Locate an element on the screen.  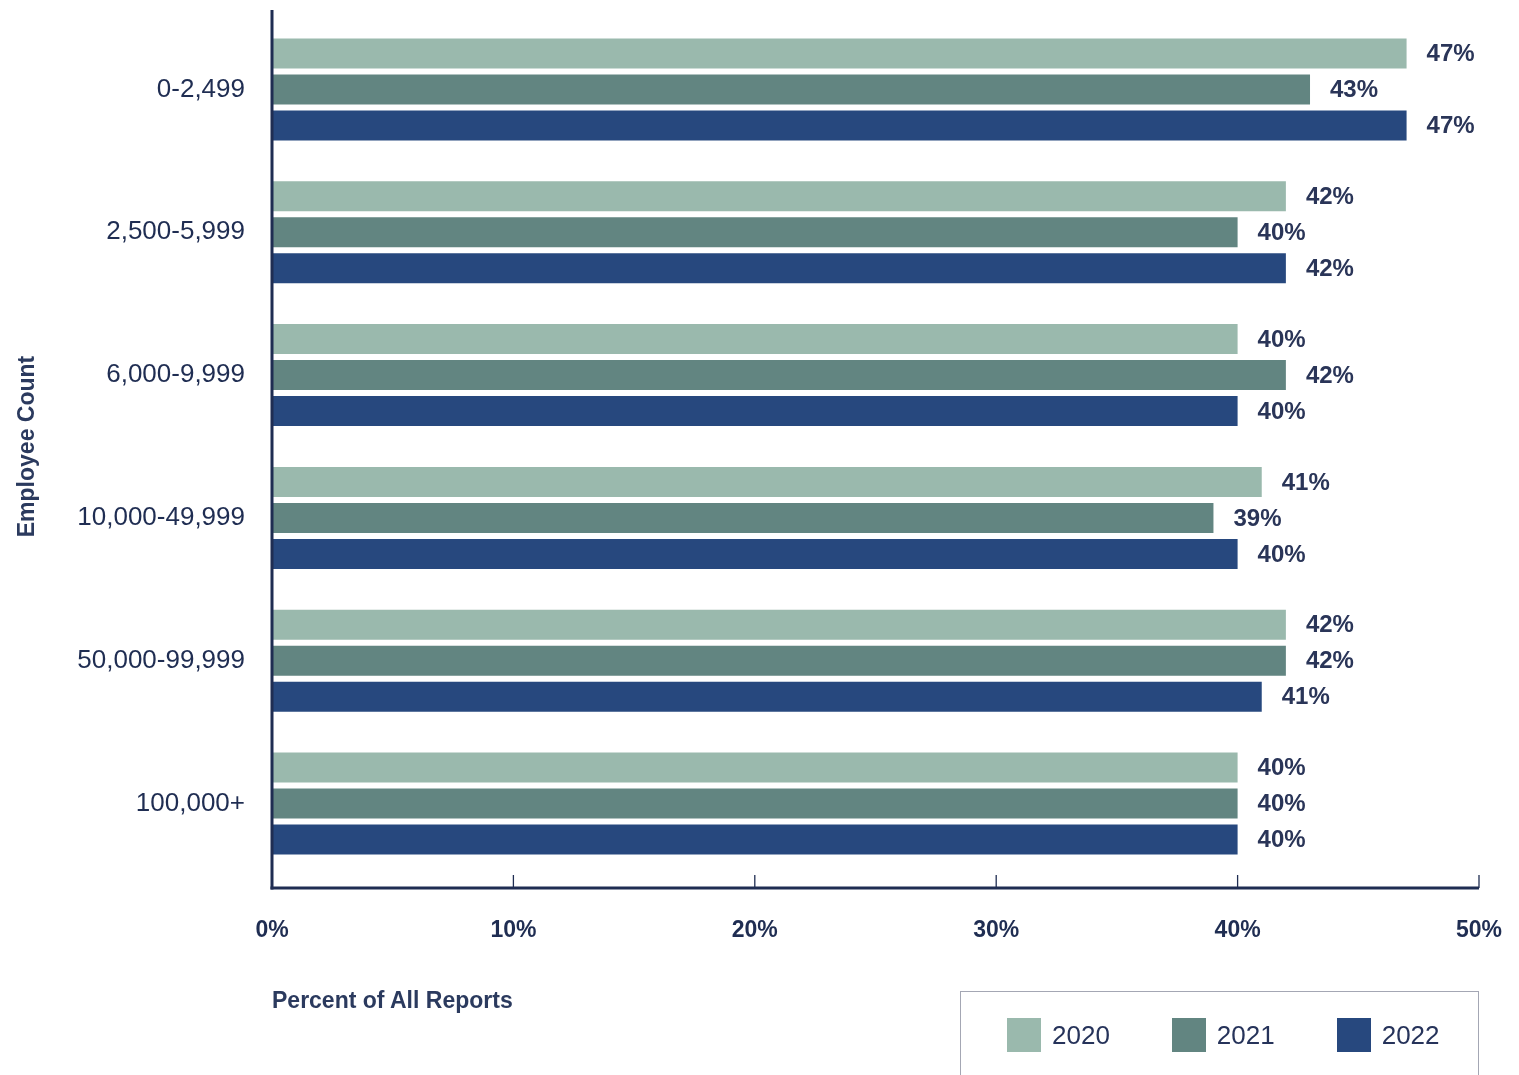
data-label: 39% is located at coordinates (1257, 517).